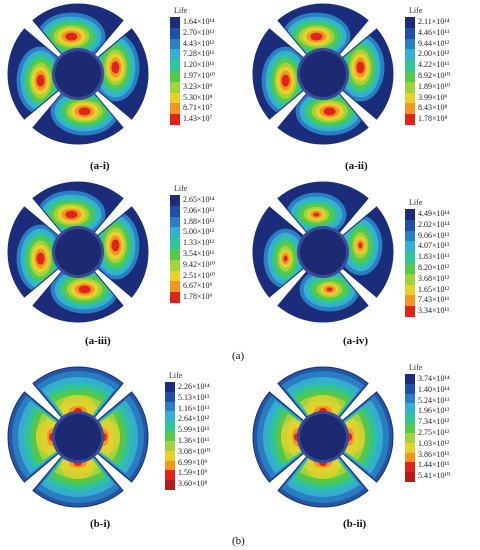 The width and height of the screenshot is (480, 550). I want to click on legend-tick-label: 2.00×10¹², so click(434, 54).